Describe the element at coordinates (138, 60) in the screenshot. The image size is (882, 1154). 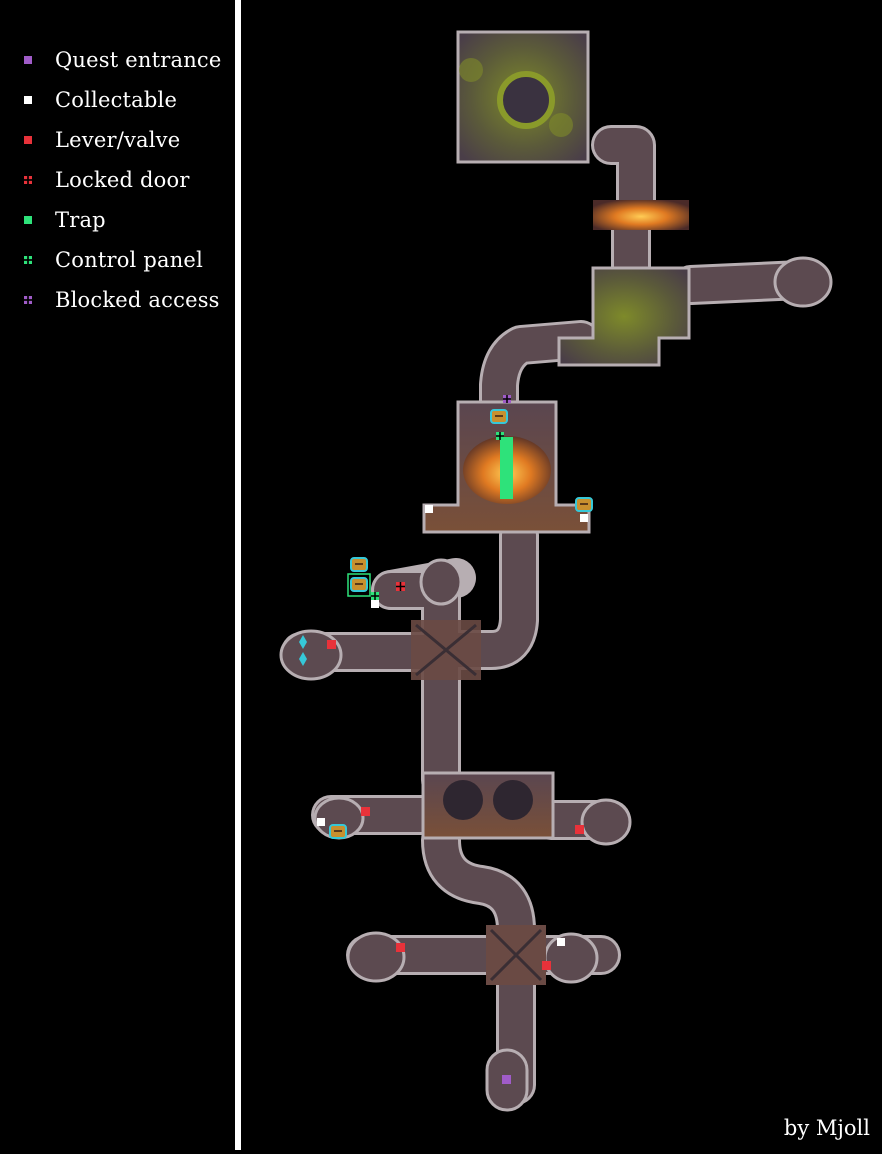
I see `legend-label: Quest entrance` at that location.